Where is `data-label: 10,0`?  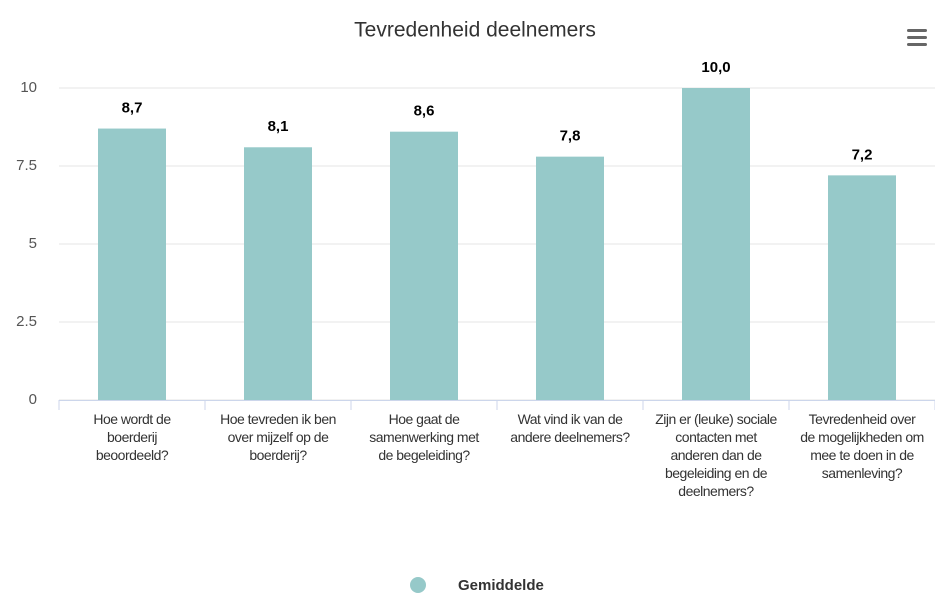
data-label: 10,0 is located at coordinates (715, 67).